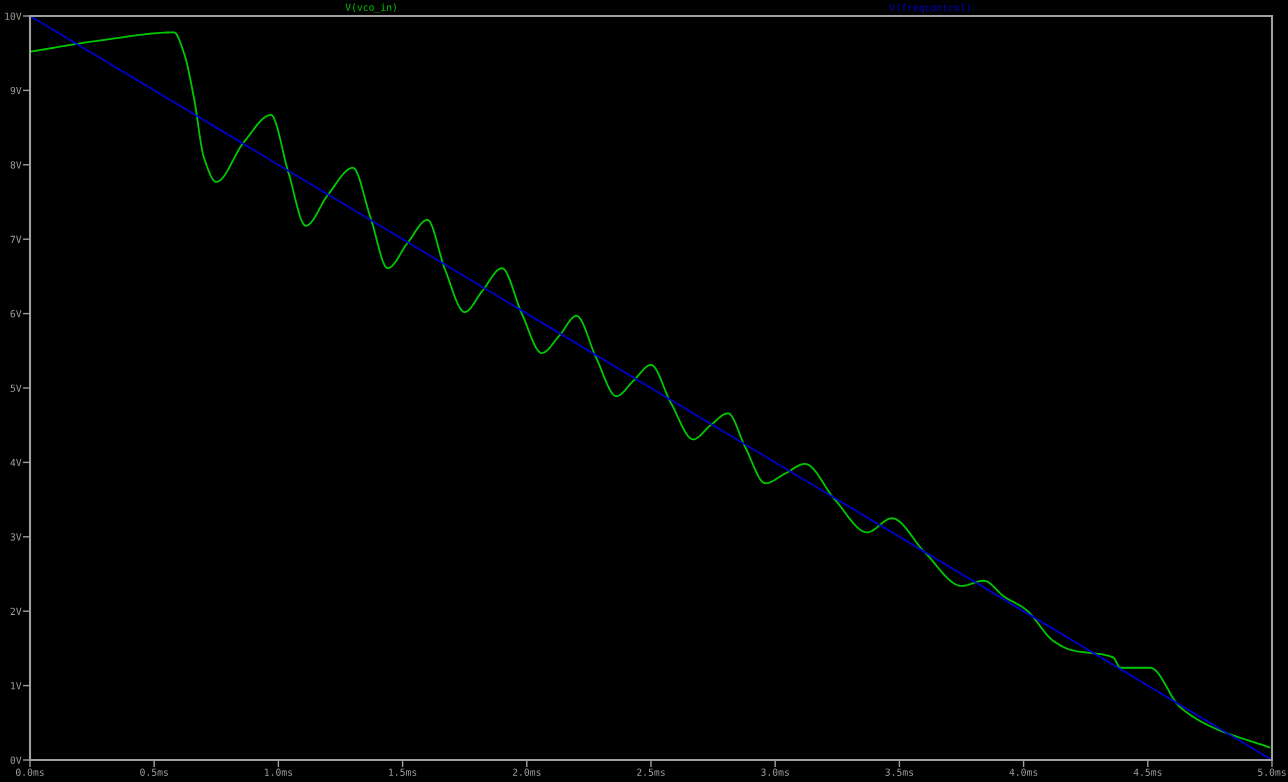 The height and width of the screenshot is (782, 1288). I want to click on x-tick-label: 2.0ms, so click(526, 772).